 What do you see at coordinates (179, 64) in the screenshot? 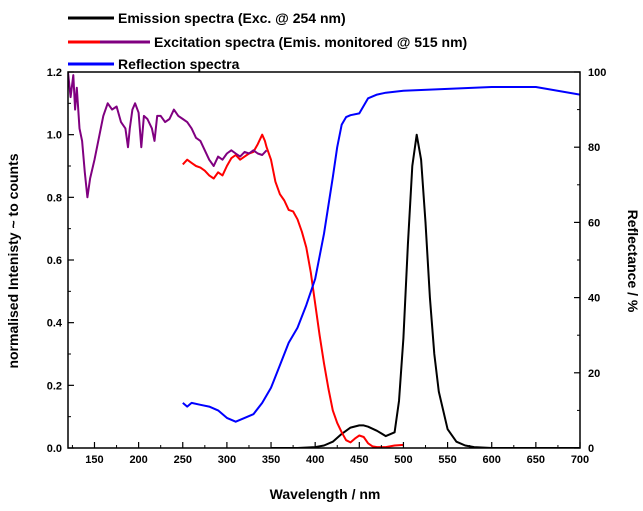
I see `legend-label-reflection: Reflection spectra` at bounding box center [179, 64].